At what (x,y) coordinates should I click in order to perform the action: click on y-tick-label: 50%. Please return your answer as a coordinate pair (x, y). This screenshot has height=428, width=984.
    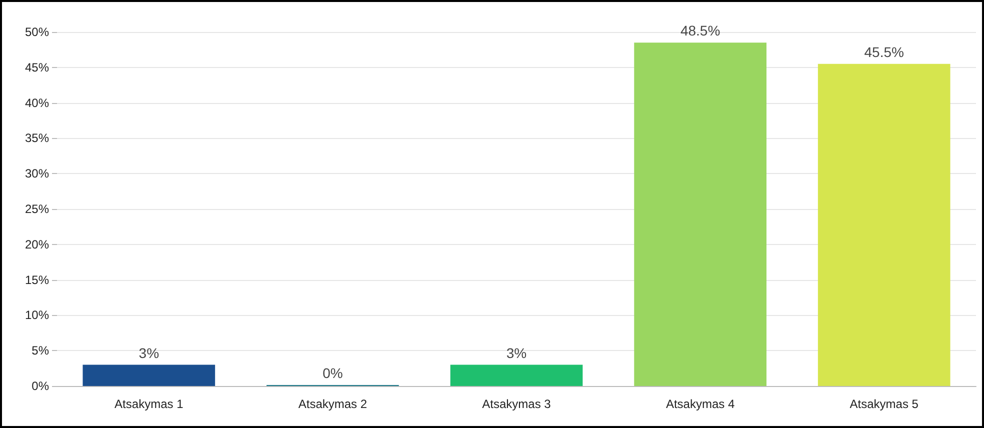
    Looking at the image, I should click on (37, 32).